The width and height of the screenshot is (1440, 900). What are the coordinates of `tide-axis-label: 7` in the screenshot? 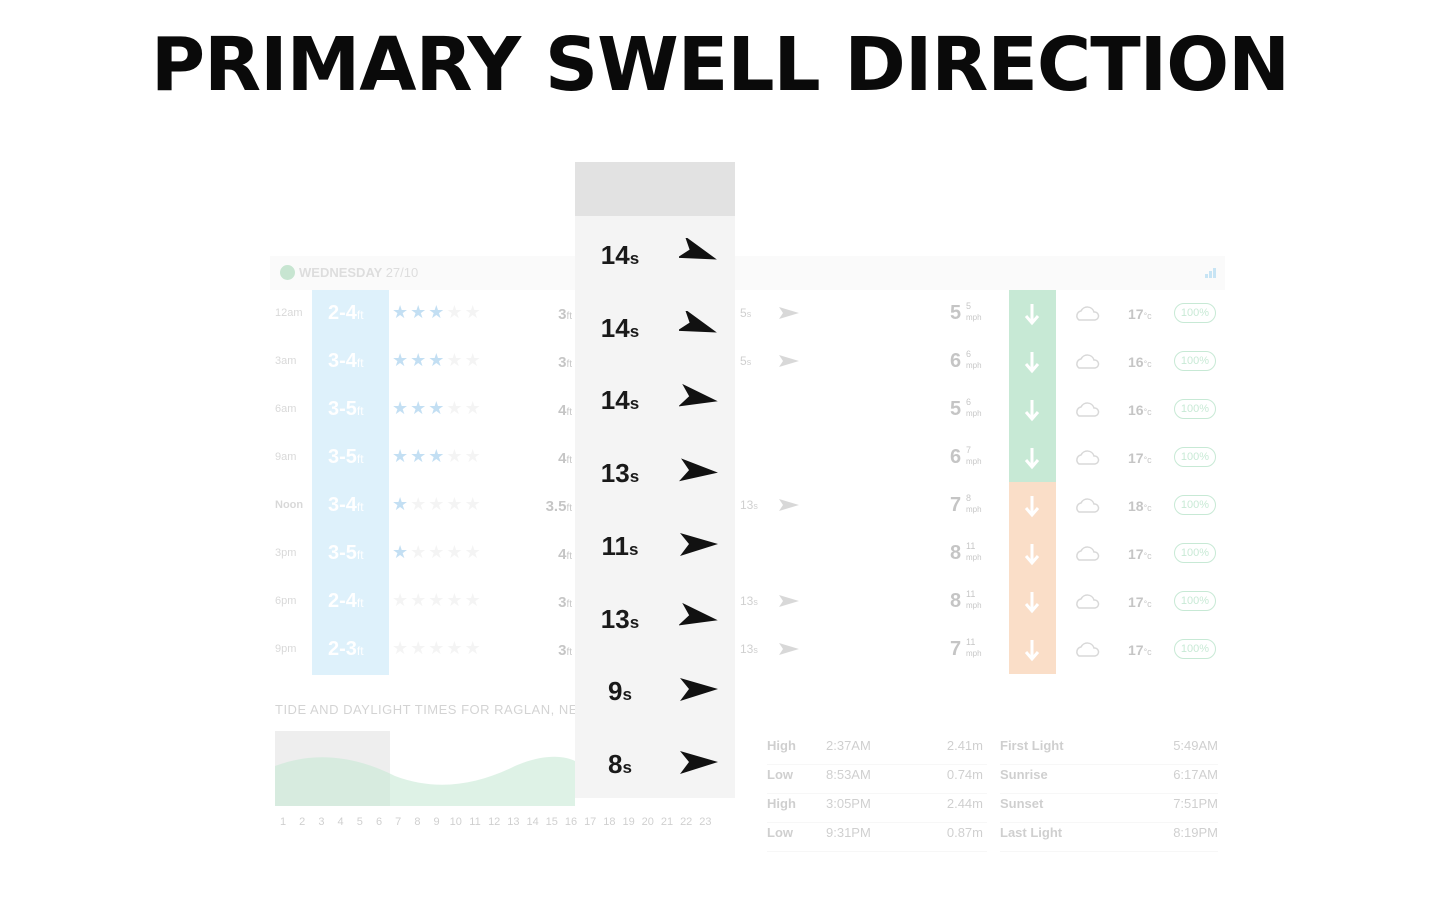 It's located at (398, 822).